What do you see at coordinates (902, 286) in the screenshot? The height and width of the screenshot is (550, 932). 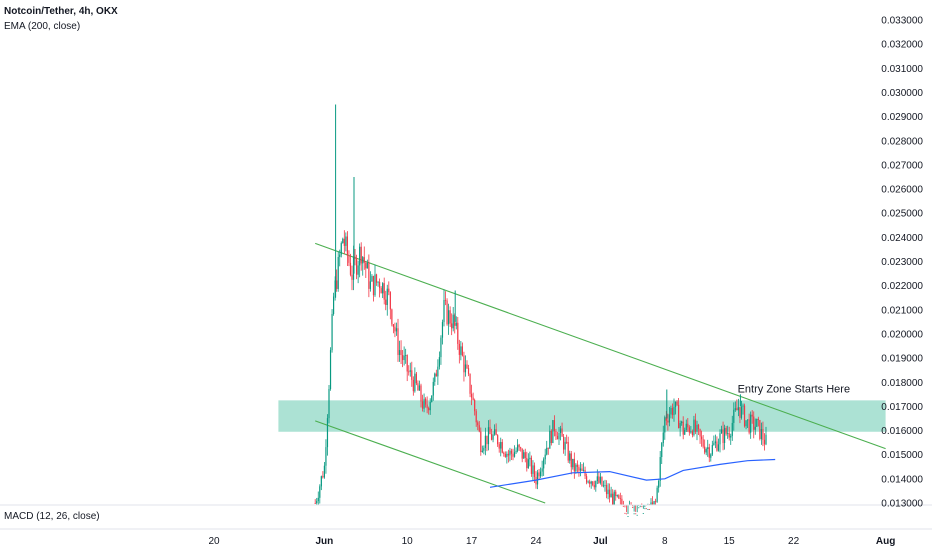 I see `price-tick-label: 0.022000` at bounding box center [902, 286].